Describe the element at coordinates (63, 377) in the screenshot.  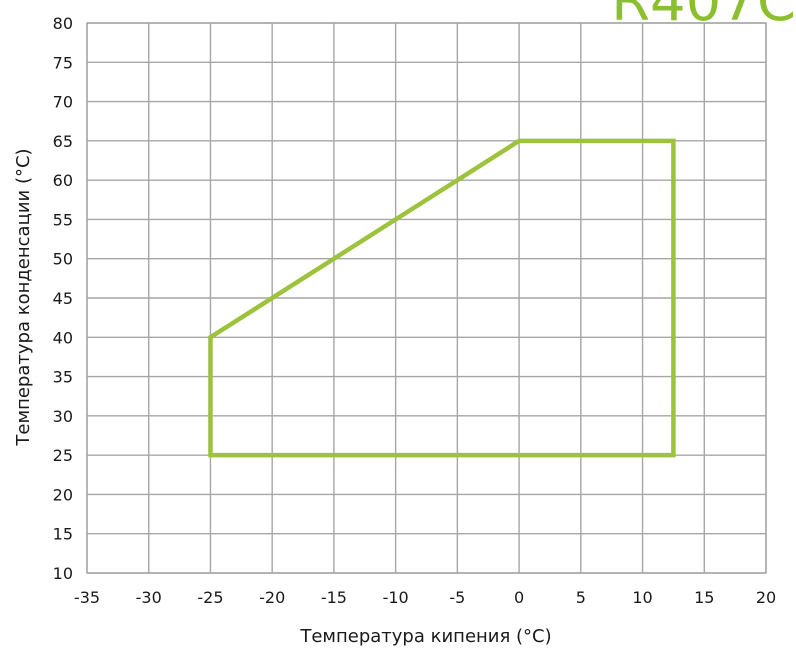
I see `y-tick-label: 35` at that location.